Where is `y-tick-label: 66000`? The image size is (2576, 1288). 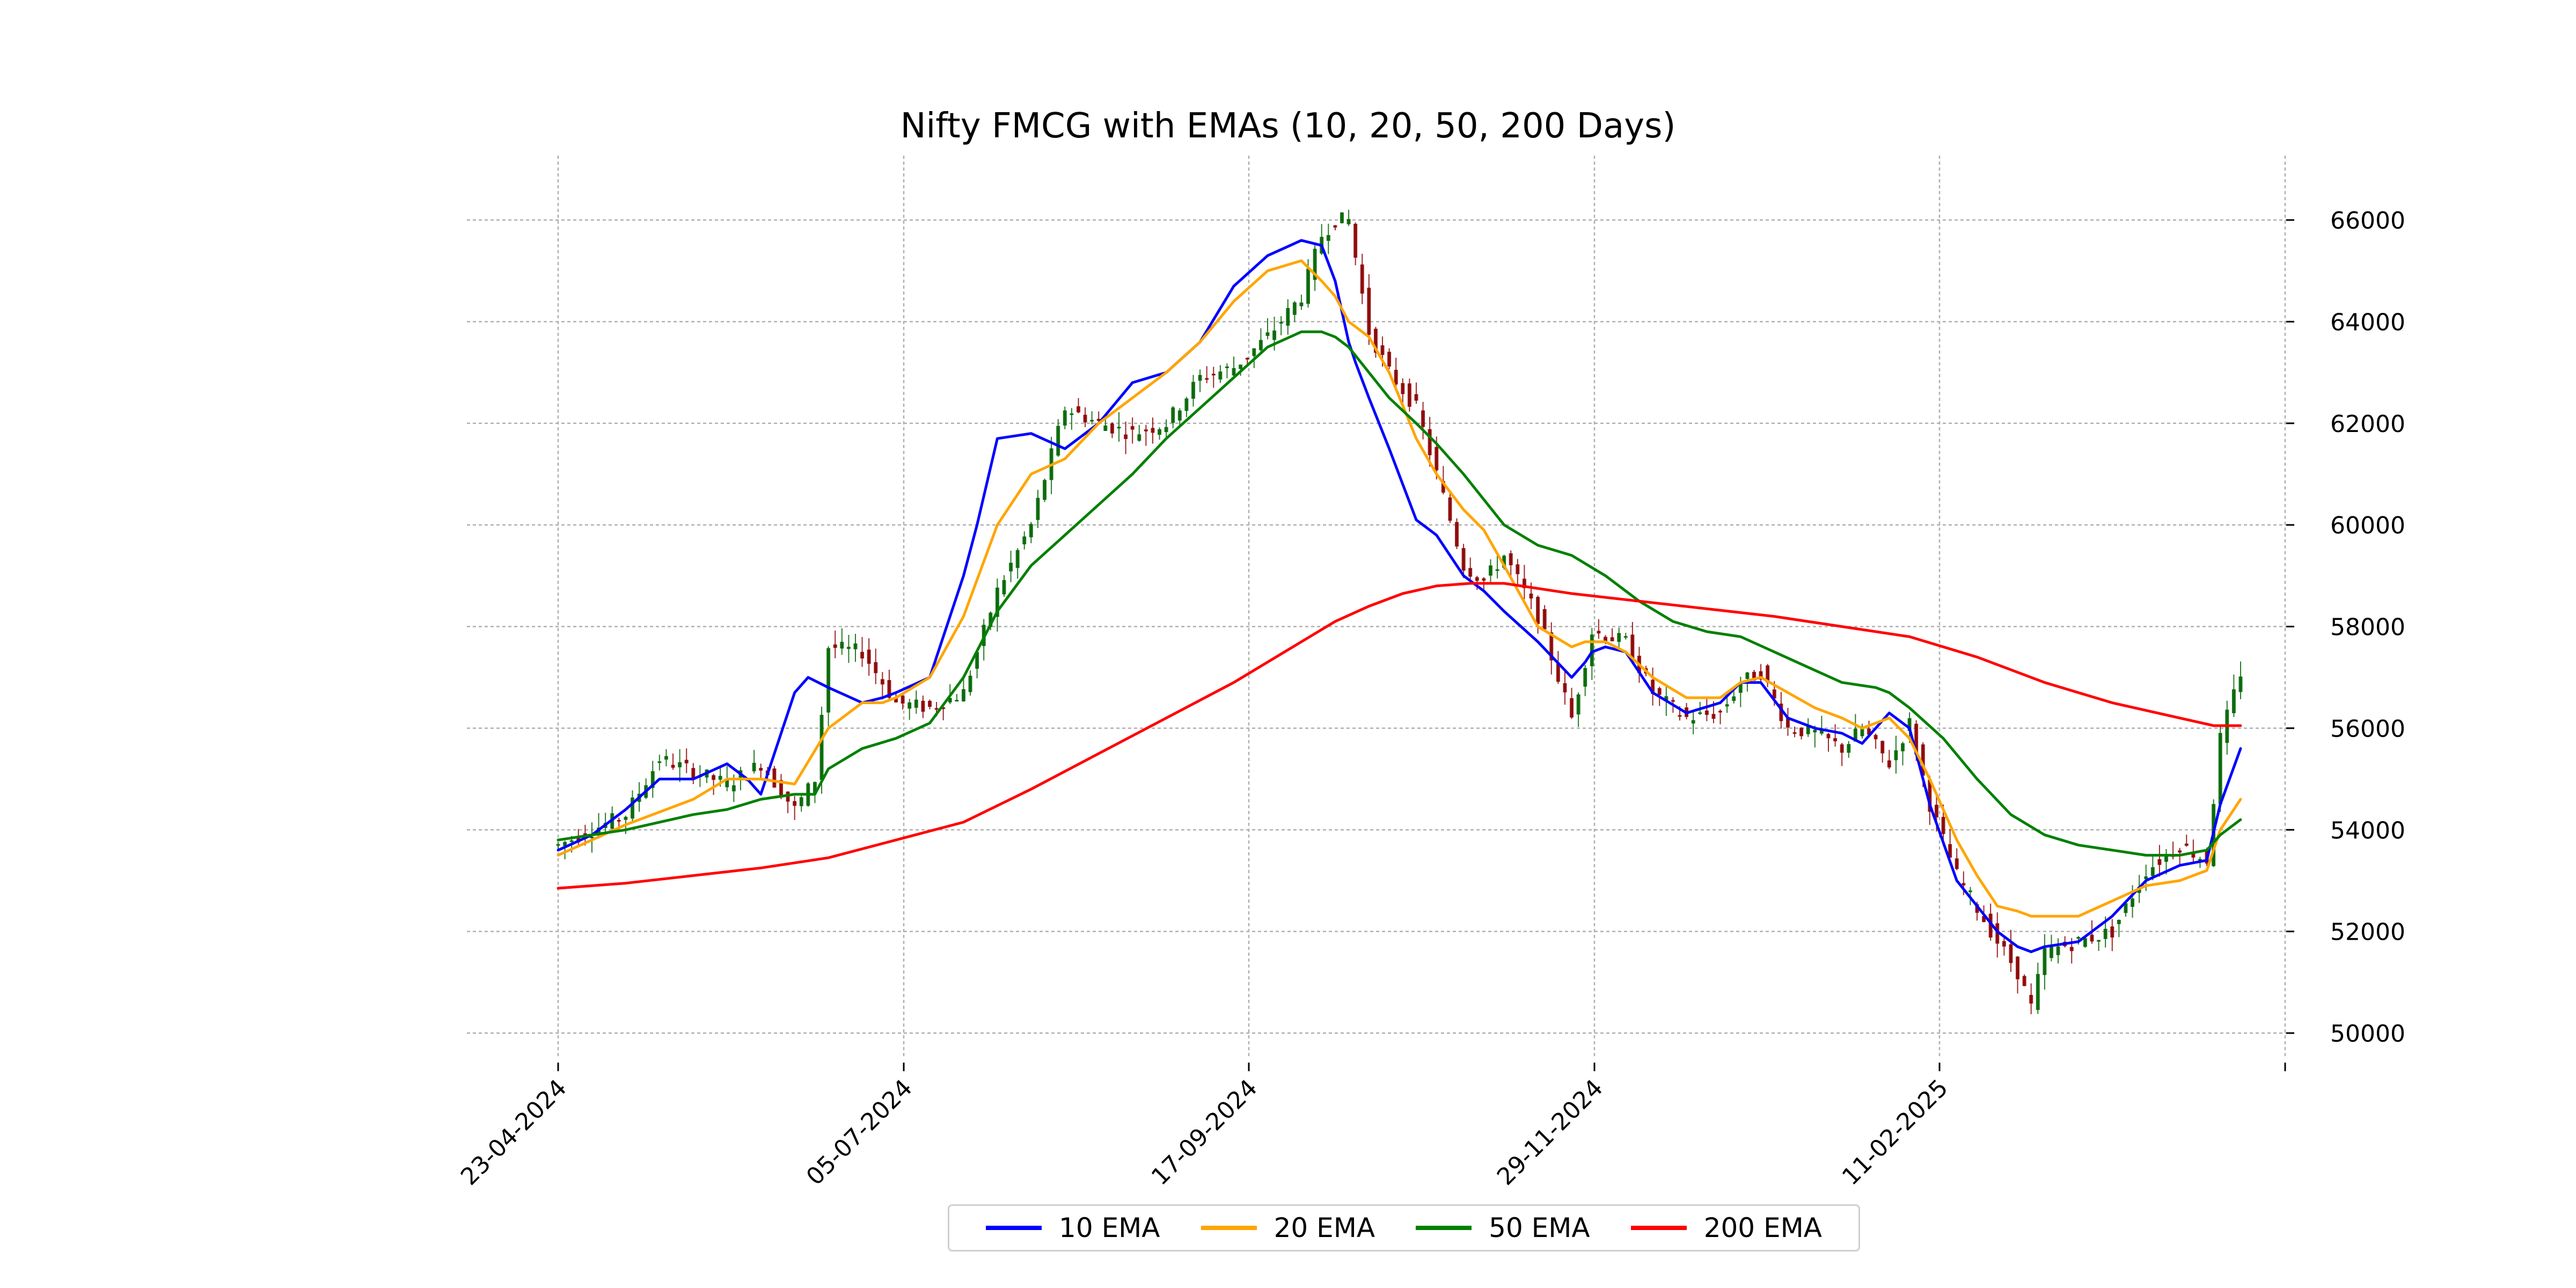 y-tick-label: 66000 is located at coordinates (2367, 221).